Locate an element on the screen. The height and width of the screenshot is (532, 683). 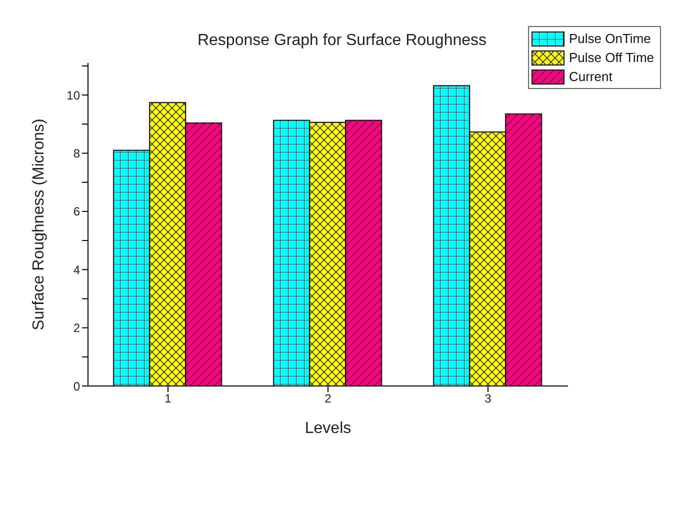
x-tick-label: 2 is located at coordinates (328, 399).